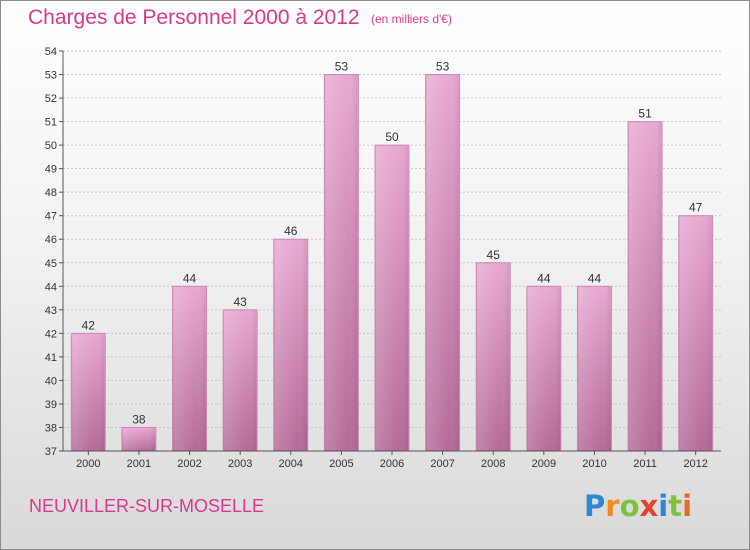 The height and width of the screenshot is (550, 750). Describe the element at coordinates (544, 464) in the screenshot. I see `x-tick-label: 2009` at that location.